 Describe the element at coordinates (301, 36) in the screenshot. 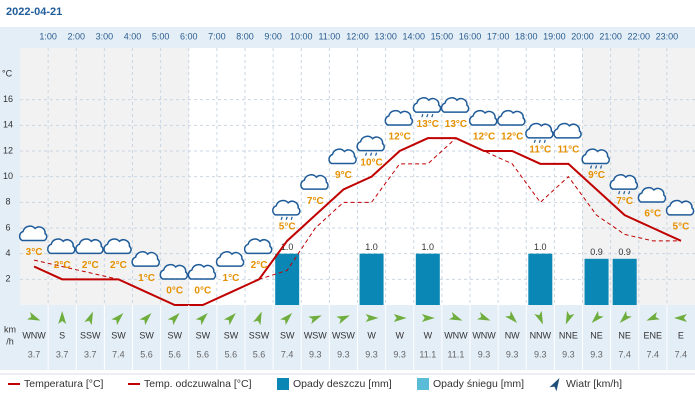

I see `hour-label: 10:00` at that location.